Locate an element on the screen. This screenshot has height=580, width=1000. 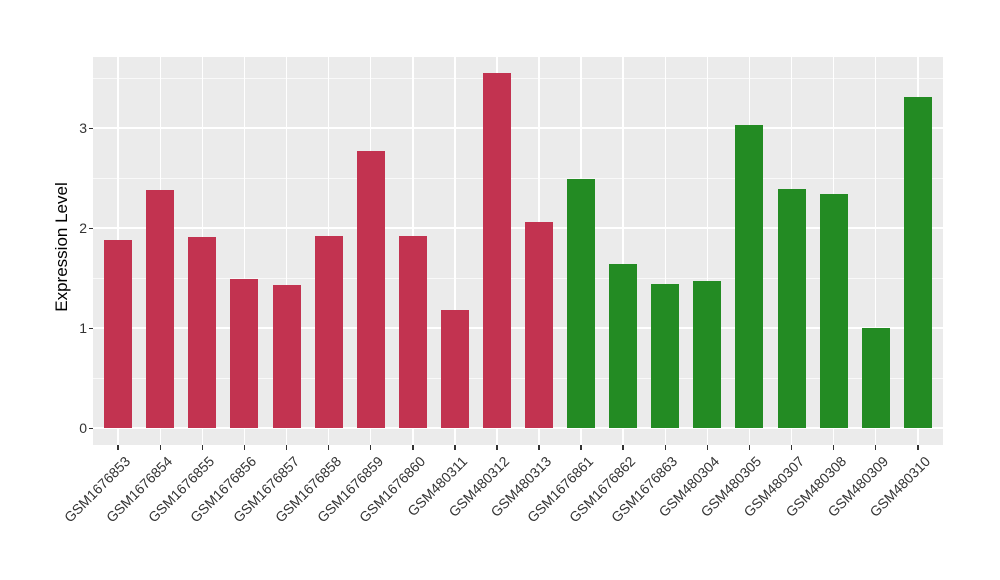
bar-GSM480312 is located at coordinates (496, 251).